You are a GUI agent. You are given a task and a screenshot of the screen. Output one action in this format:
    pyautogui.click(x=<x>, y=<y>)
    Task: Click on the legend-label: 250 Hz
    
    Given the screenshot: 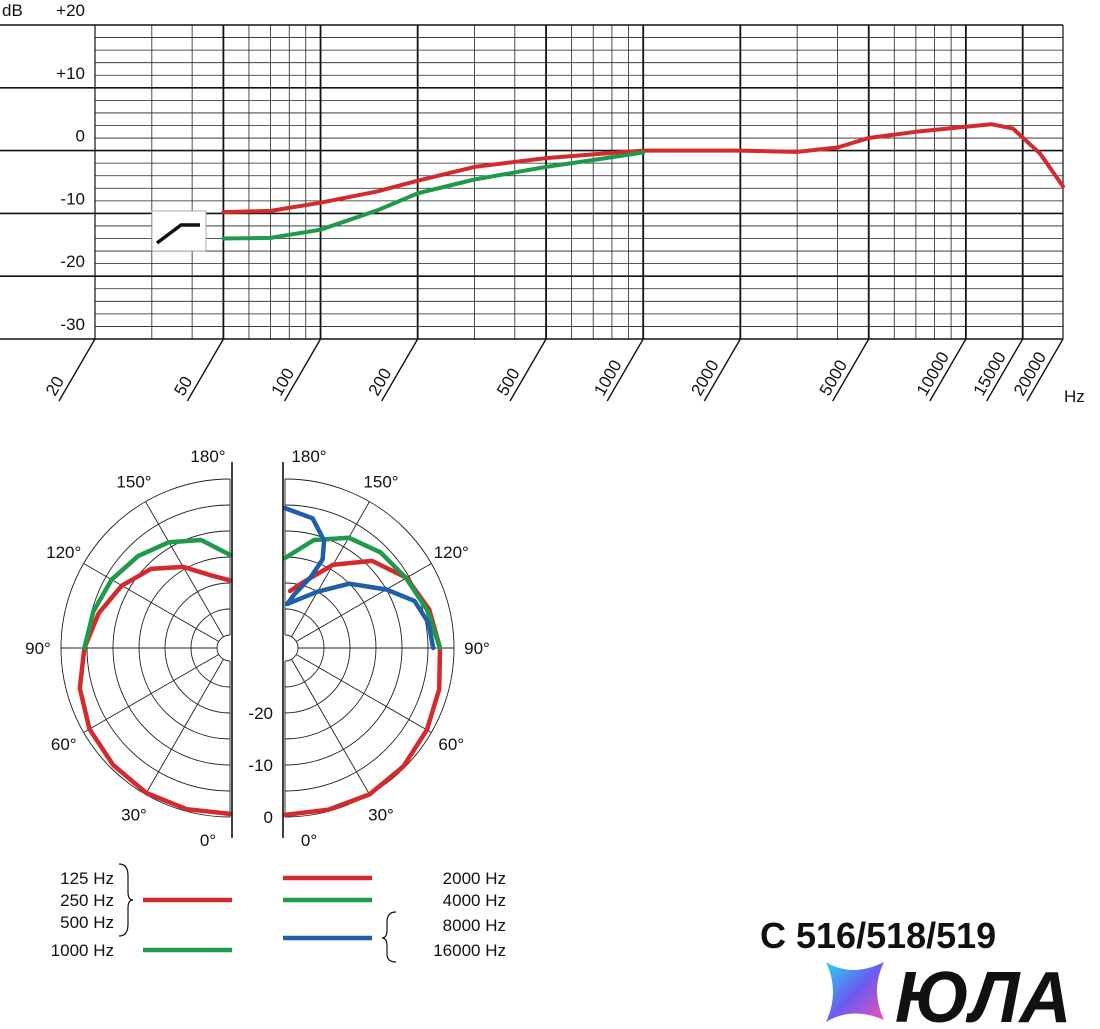 What is the action you would take?
    pyautogui.click(x=87, y=900)
    